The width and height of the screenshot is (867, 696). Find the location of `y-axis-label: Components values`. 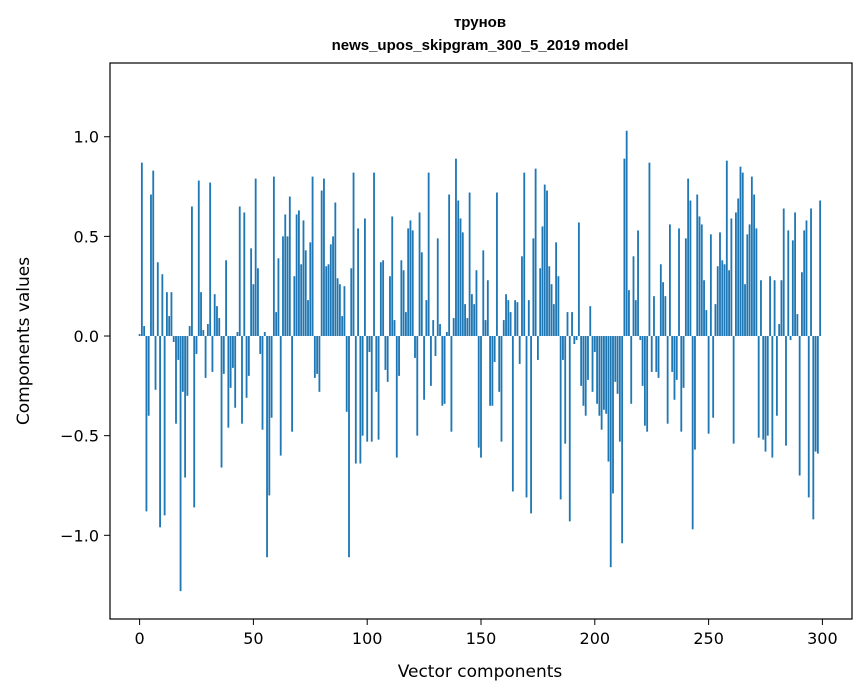

y-axis-label: Components values is located at coordinates (24, 341).